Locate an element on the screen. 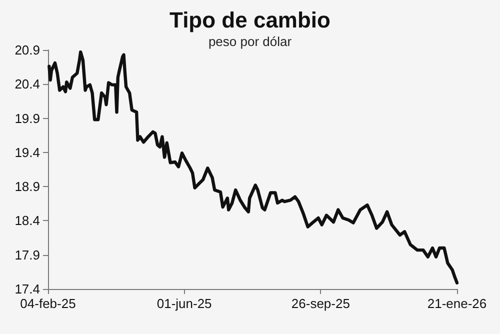 This screenshot has height=334, width=500. y-tick-label: 19.9 is located at coordinates (27, 118).